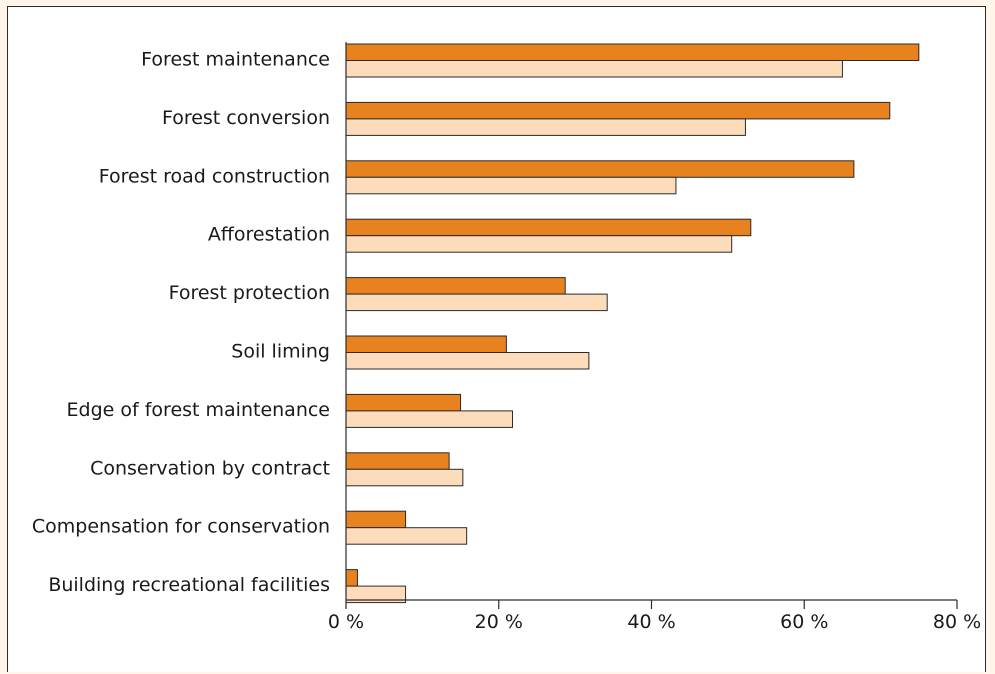 The width and height of the screenshot is (995, 674). What do you see at coordinates (545, 127) in the screenshot?
I see `bar-series2-forest-conversion` at bounding box center [545, 127].